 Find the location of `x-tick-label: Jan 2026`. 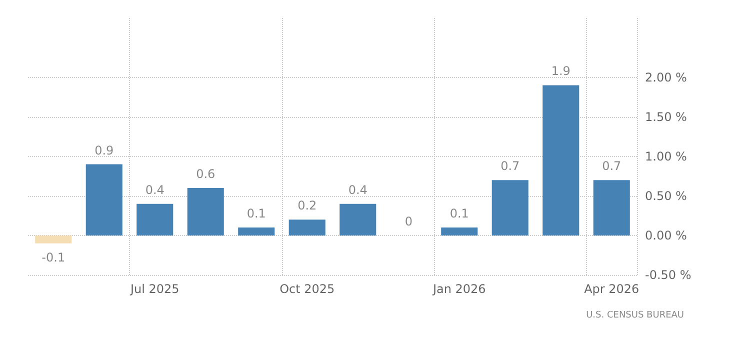

x-tick-label: Jan 2026 is located at coordinates (459, 289).